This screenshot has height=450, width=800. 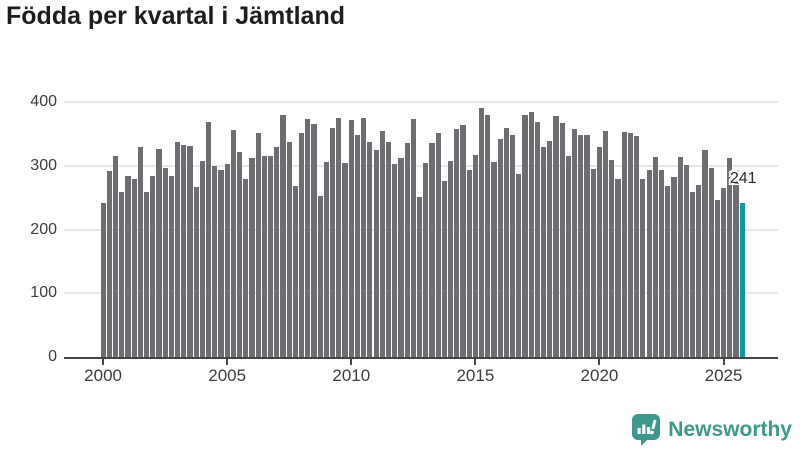 I want to click on newsworthy-logo-link: Newsworthy, so click(x=711, y=429).